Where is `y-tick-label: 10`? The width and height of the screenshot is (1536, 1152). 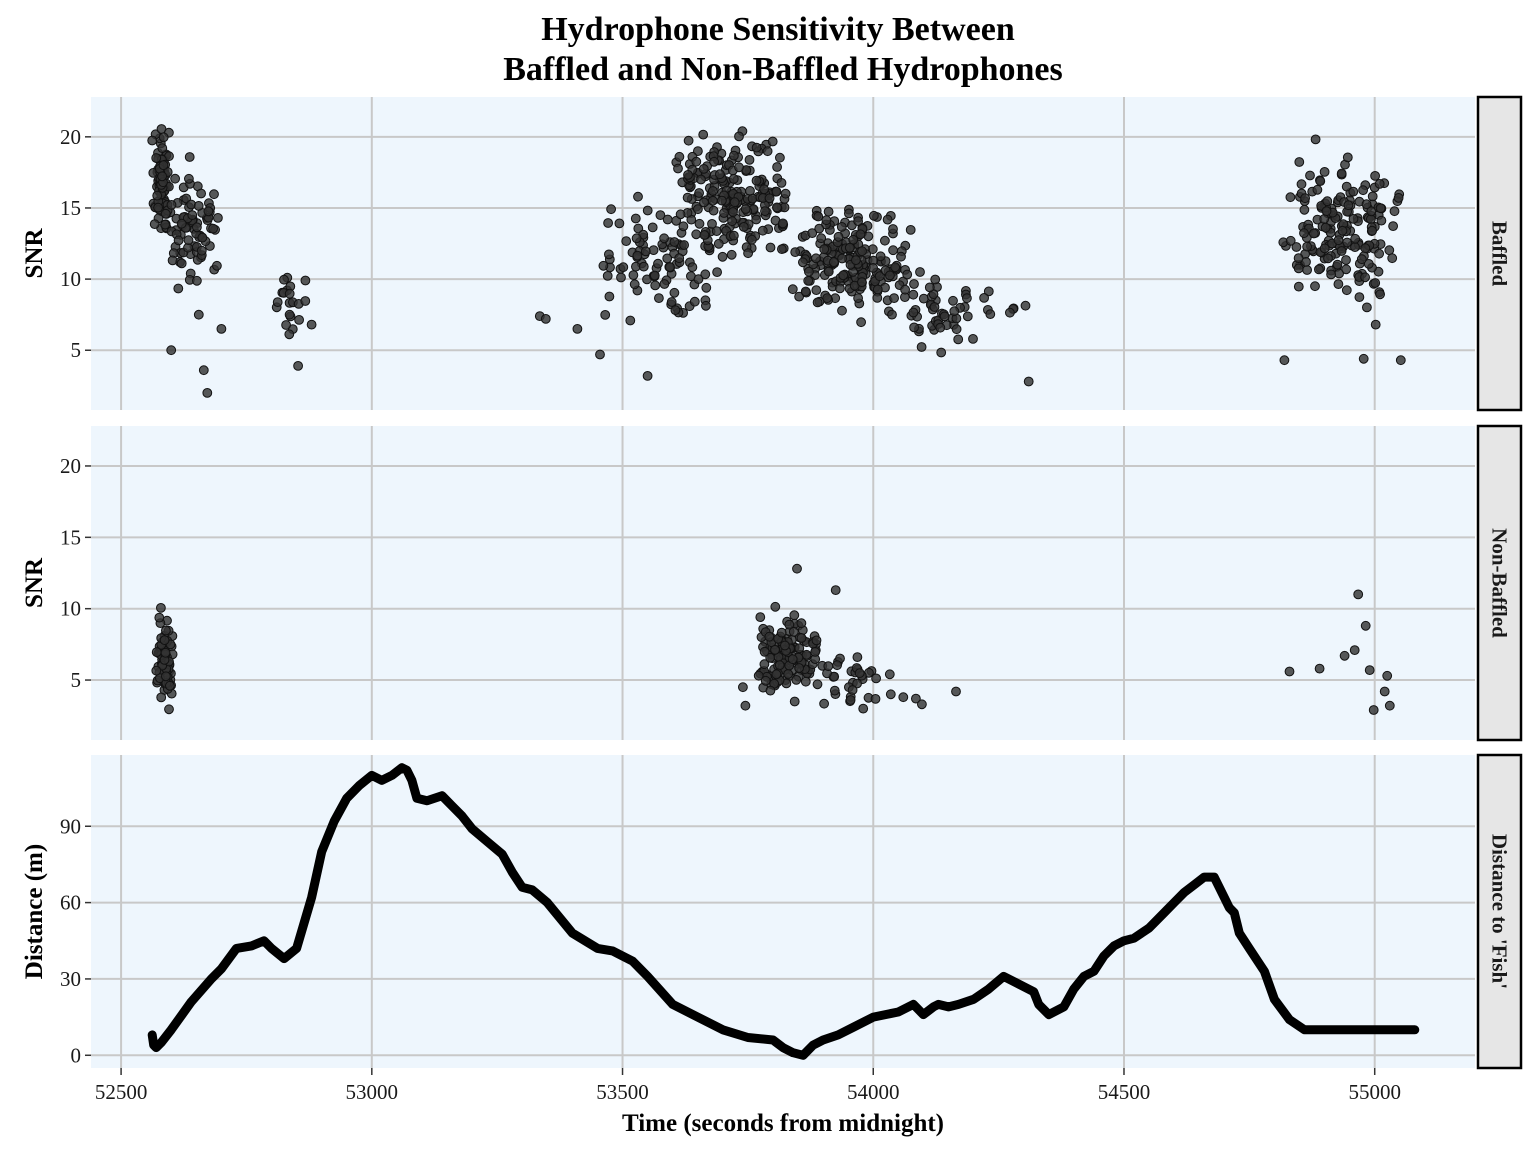 y-tick-label: 10 is located at coordinates (70, 279).